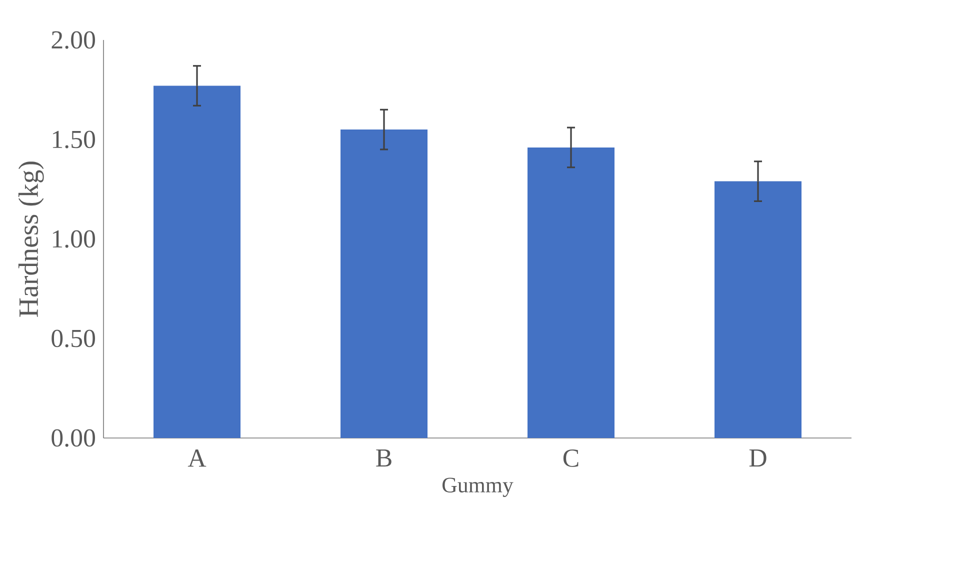 This screenshot has width=962, height=577. Describe the element at coordinates (74, 40) in the screenshot. I see `y-tick-label: 2.00` at that location.